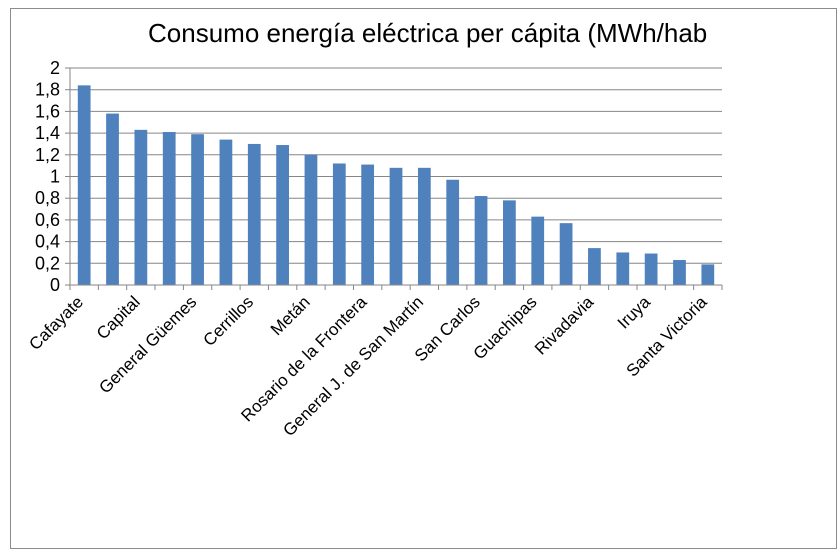 The image size is (839, 551). What do you see at coordinates (47, 198) in the screenshot?
I see `y-tick-label: 0,8` at bounding box center [47, 198].